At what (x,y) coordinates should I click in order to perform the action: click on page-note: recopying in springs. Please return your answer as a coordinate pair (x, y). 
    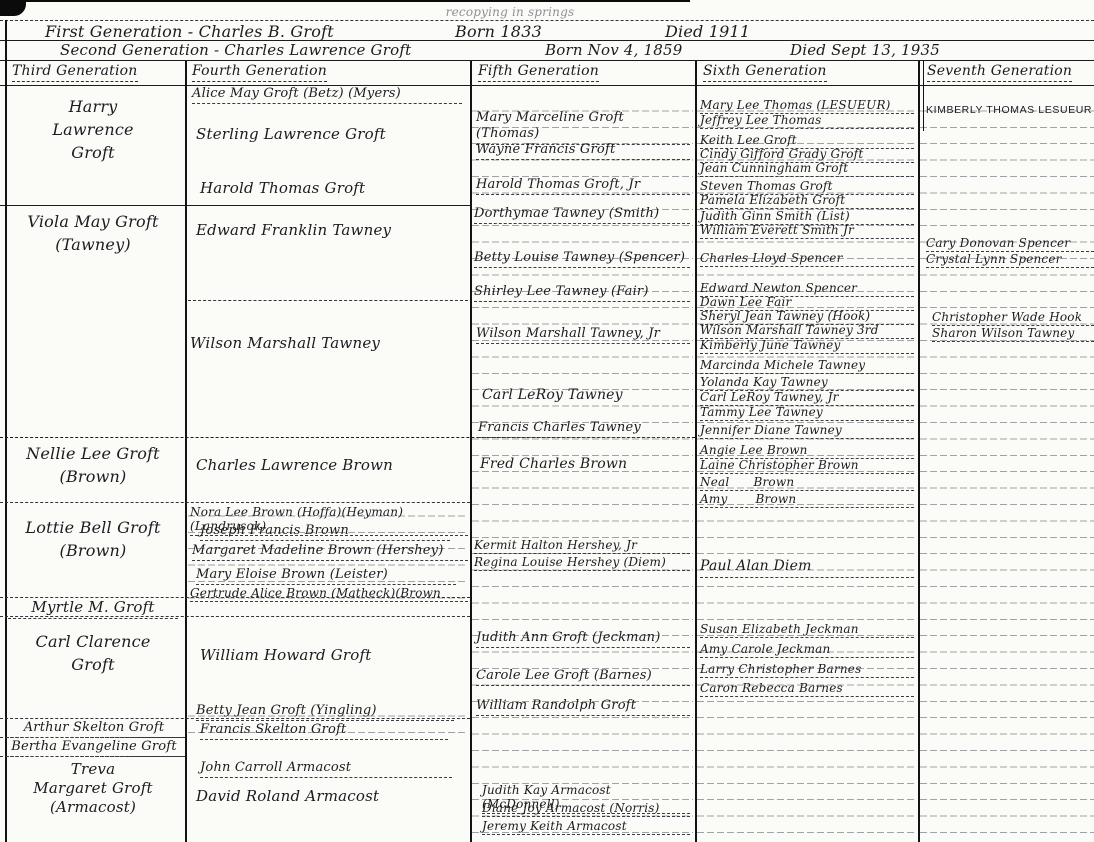
    Looking at the image, I should click on (510, 12).